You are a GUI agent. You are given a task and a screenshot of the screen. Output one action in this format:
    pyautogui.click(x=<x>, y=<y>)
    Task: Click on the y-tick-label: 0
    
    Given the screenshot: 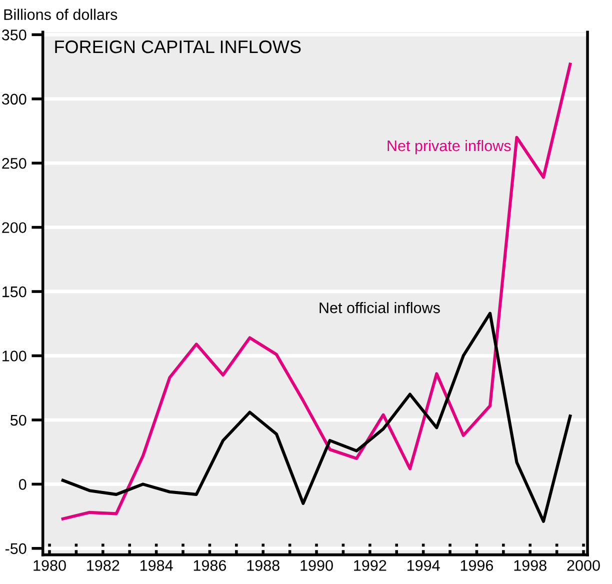 What is the action you would take?
    pyautogui.click(x=22, y=484)
    